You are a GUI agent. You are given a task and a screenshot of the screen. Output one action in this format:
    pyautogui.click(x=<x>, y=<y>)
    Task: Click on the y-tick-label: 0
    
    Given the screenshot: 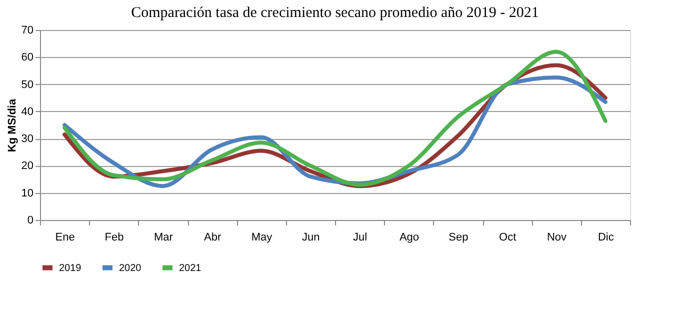 What is the action you would take?
    pyautogui.click(x=30, y=220)
    